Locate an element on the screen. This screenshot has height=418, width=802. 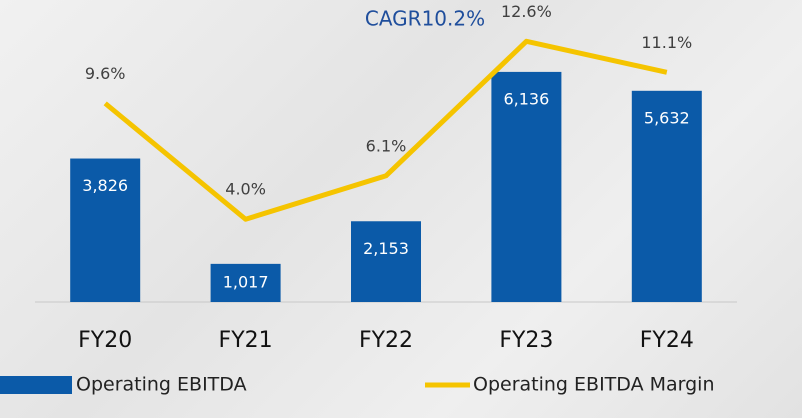
bar-value-label: 1,017 is located at coordinates (246, 281).